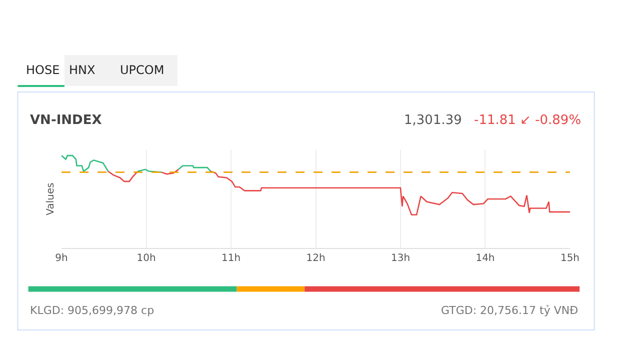 This screenshot has width=617, height=348. What do you see at coordinates (485, 258) in the screenshot?
I see `x-tick-label: 14h` at bounding box center [485, 258].